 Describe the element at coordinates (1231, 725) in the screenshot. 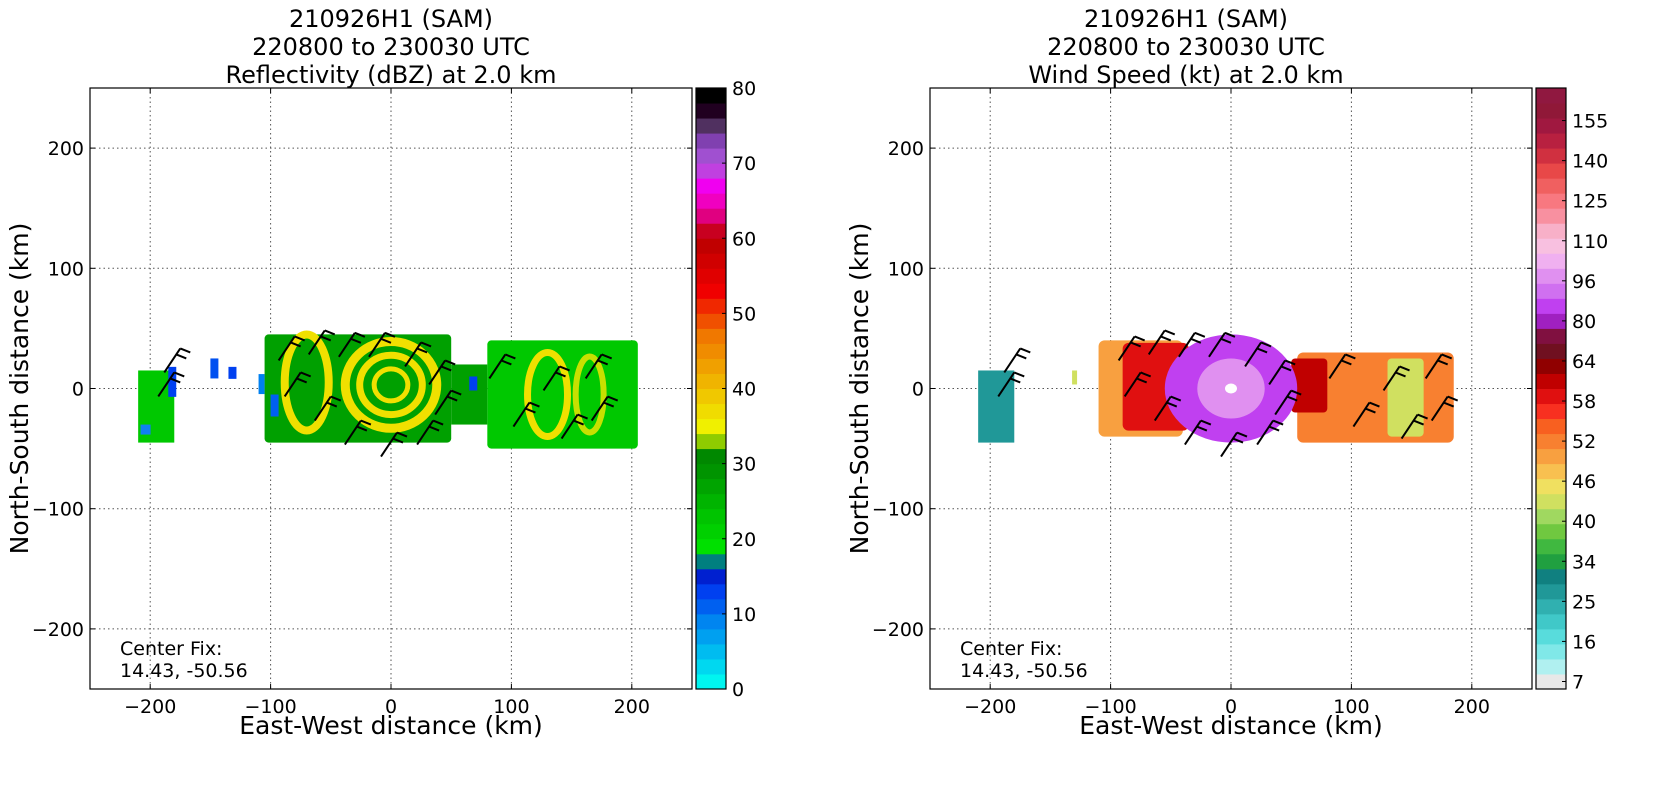

I see `x-axis-label: East-West distance (km)` at that location.